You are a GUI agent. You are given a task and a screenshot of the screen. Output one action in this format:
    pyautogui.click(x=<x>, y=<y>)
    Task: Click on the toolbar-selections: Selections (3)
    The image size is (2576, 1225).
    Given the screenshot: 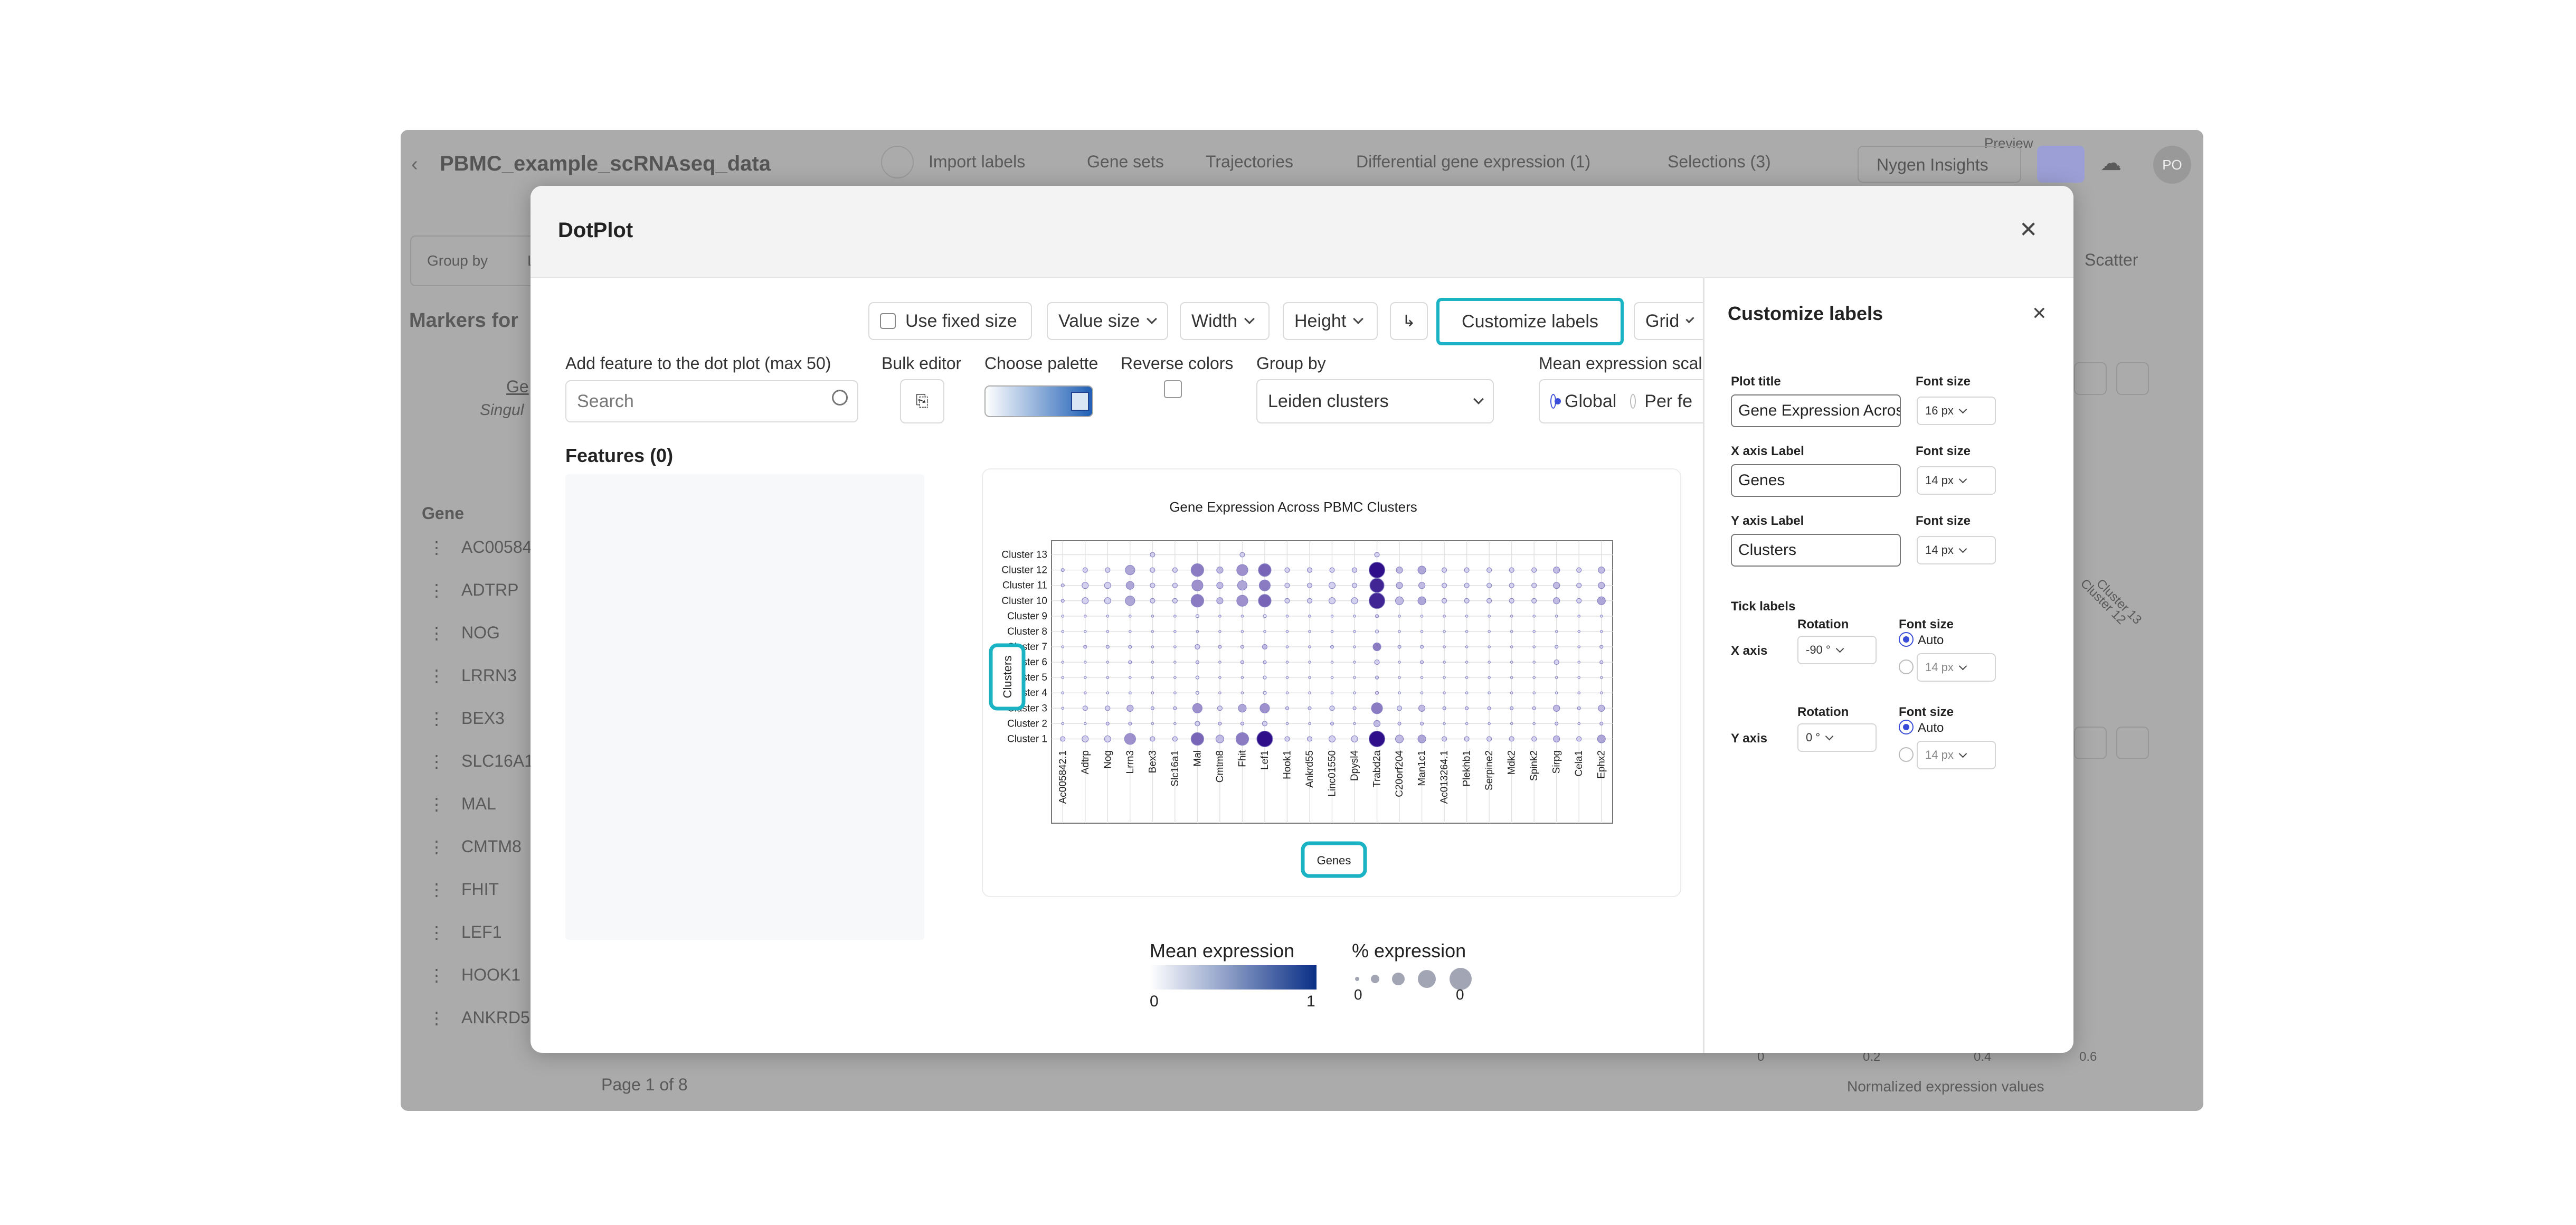 What is the action you would take?
    pyautogui.click(x=1719, y=161)
    